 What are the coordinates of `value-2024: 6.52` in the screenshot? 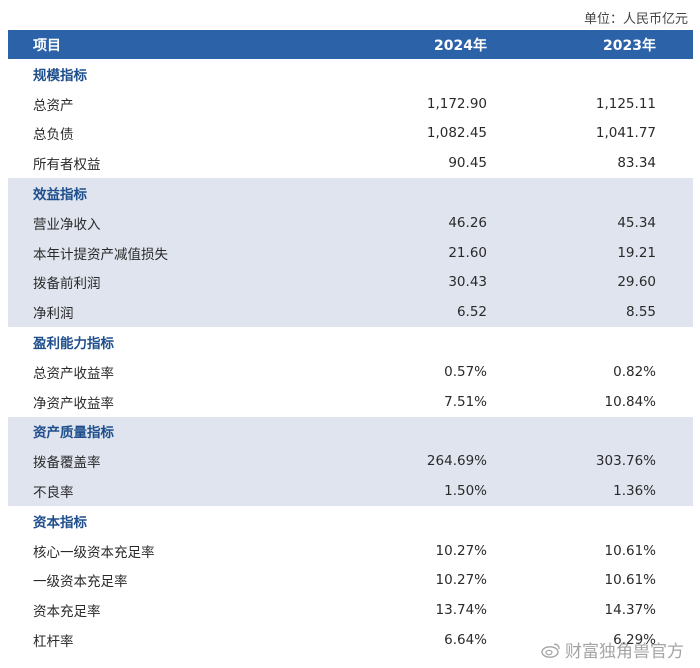 It's located at (471, 312).